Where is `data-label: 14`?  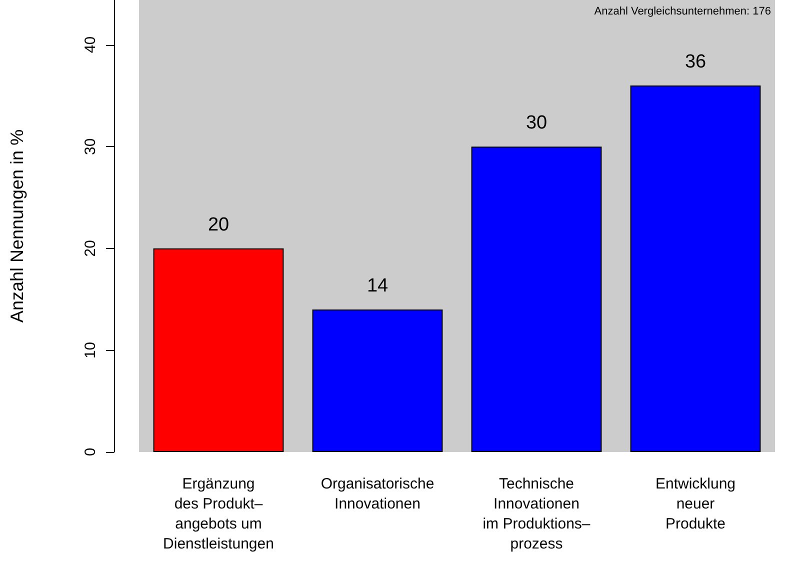 data-label: 14 is located at coordinates (377, 285).